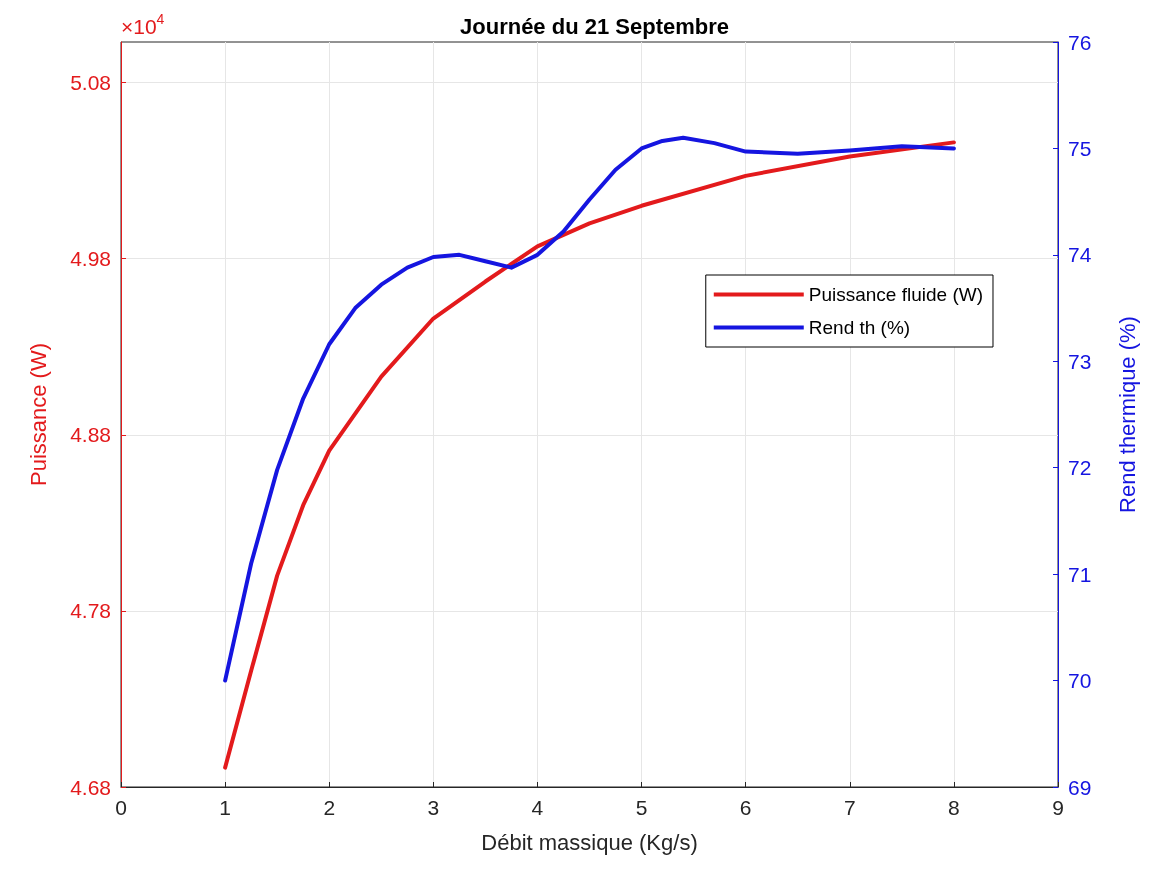  I want to click on x-tick-label: 6, so click(745, 807).